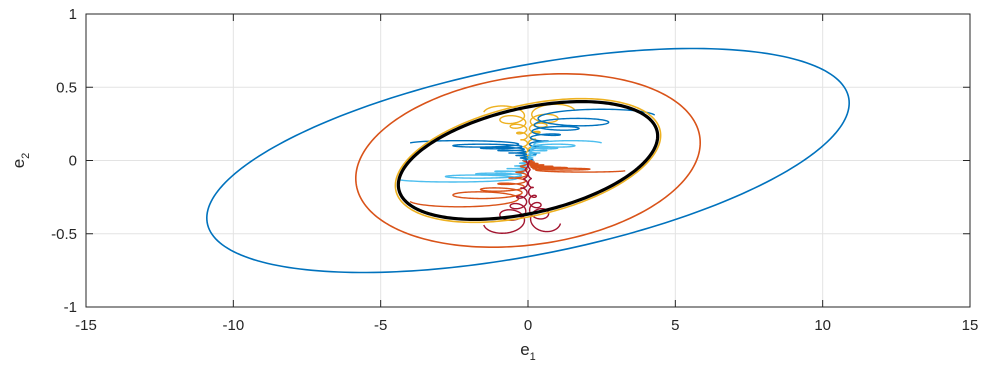 The height and width of the screenshot is (373, 984). What do you see at coordinates (86, 325) in the screenshot?
I see `x-tick-label: -15` at bounding box center [86, 325].